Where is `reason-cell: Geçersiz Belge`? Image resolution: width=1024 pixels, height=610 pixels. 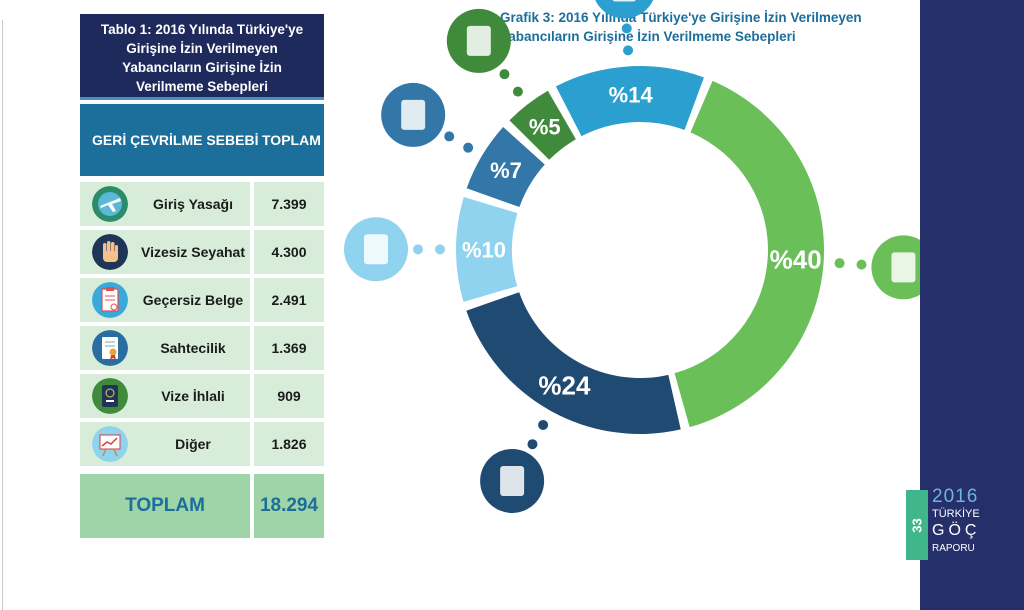
reason-cell: Geçersiz Belge is located at coordinates (165, 300).